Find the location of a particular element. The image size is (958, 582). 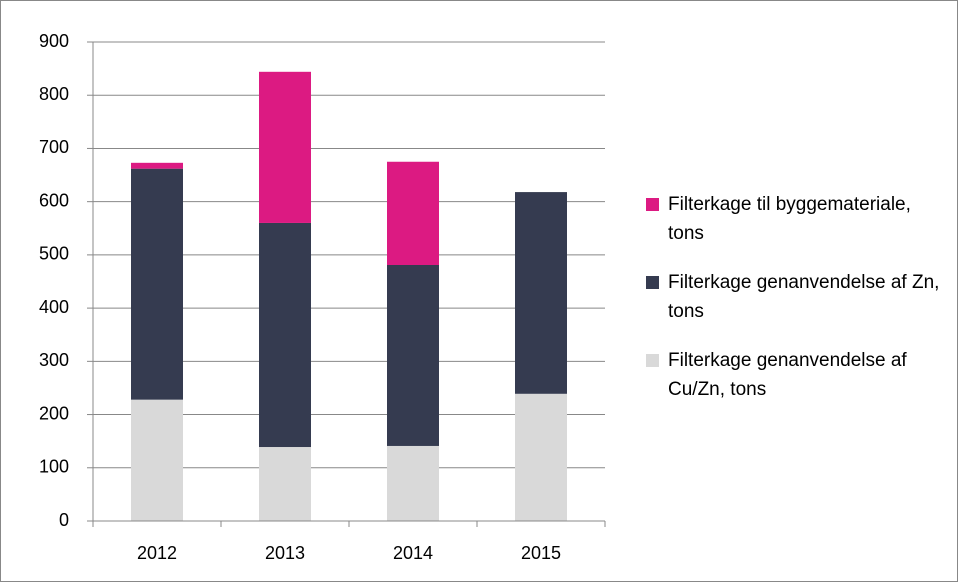

y-tick-label: 900 is located at coordinates (54, 41).